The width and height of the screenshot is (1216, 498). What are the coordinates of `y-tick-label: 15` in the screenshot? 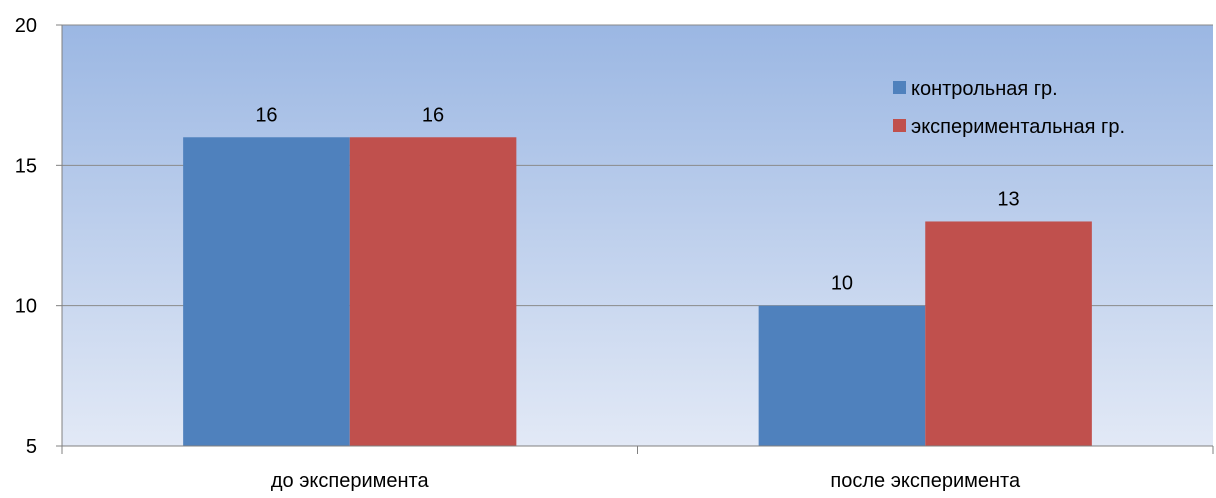 It's located at (26, 166).